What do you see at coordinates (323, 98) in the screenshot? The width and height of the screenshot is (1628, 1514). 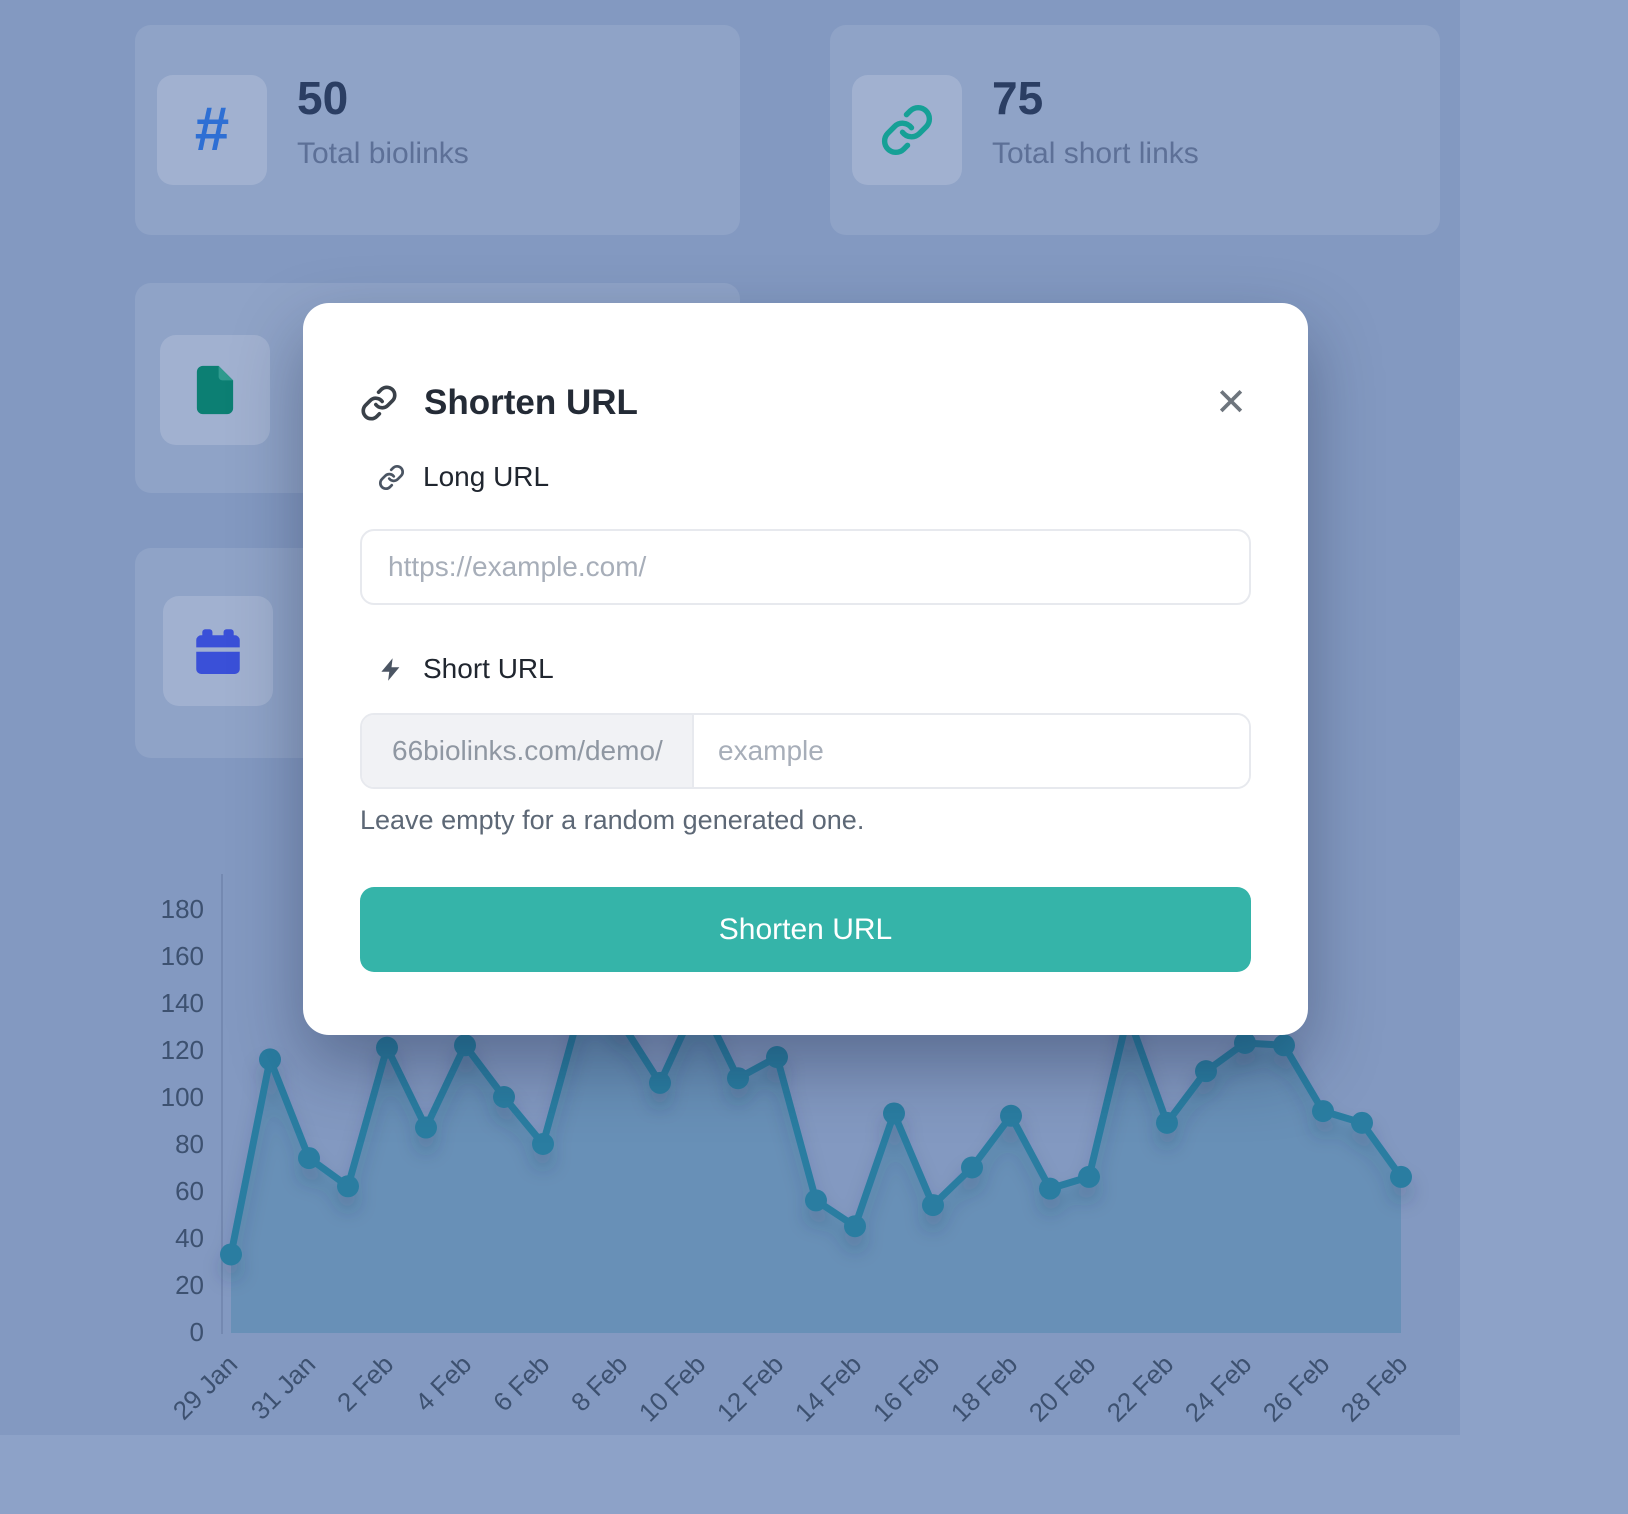 I see `stat-value-biolinks: 50` at bounding box center [323, 98].